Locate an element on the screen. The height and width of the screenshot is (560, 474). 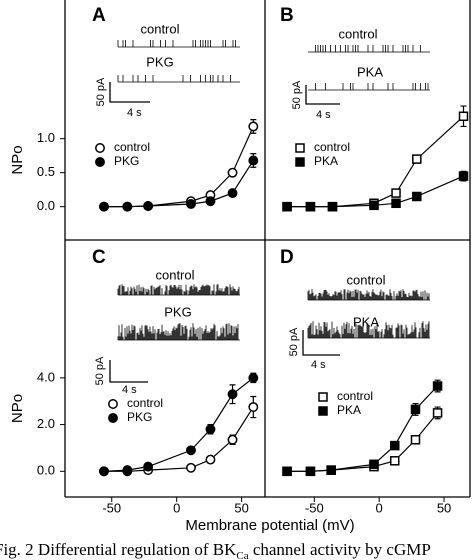
y-tick-label: 2.0 is located at coordinates (46, 423).